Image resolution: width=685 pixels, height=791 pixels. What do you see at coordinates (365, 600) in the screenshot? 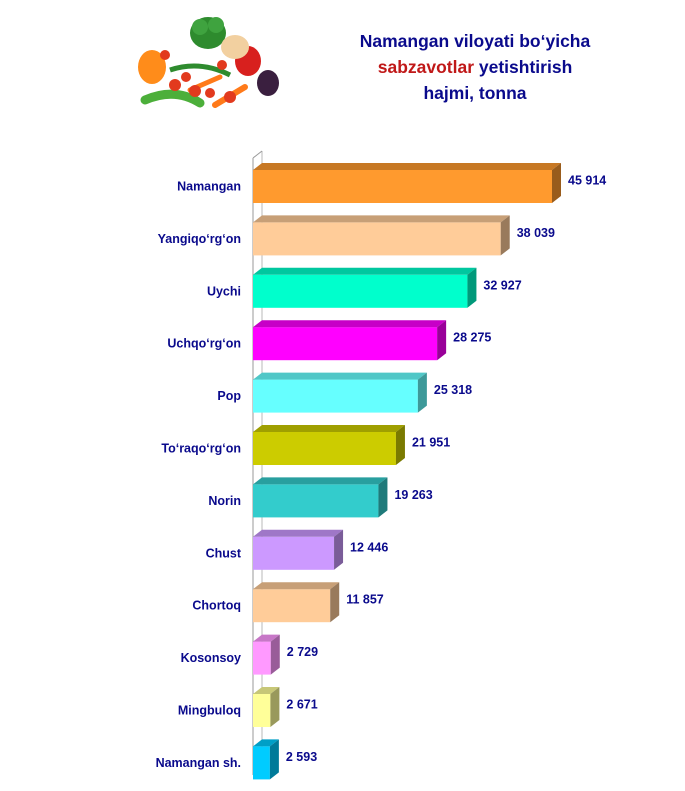
I see `value-label: 11 857` at bounding box center [365, 600].